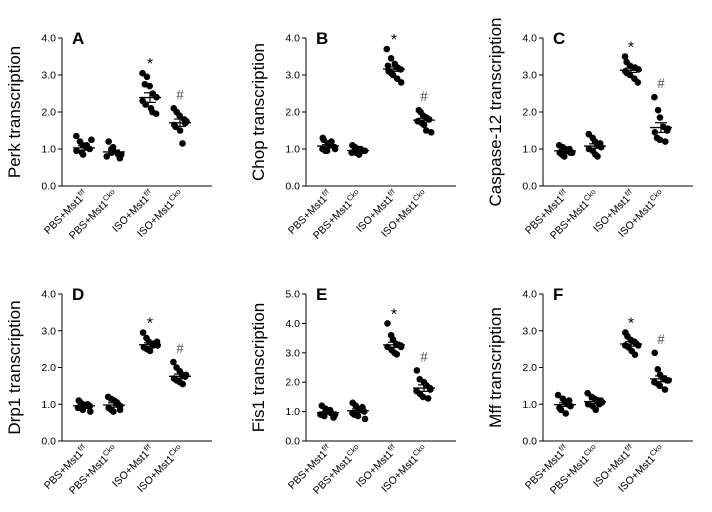 This screenshot has width=712, height=512. What do you see at coordinates (495, 367) in the screenshot?
I see `y-axis-label: Mff transcription` at bounding box center [495, 367].